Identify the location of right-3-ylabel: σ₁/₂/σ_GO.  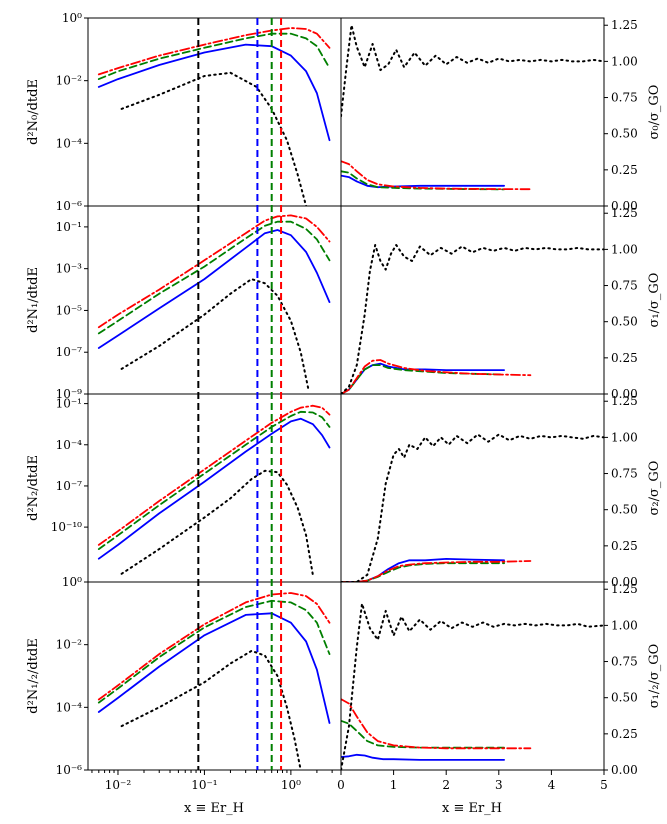
(654, 676).